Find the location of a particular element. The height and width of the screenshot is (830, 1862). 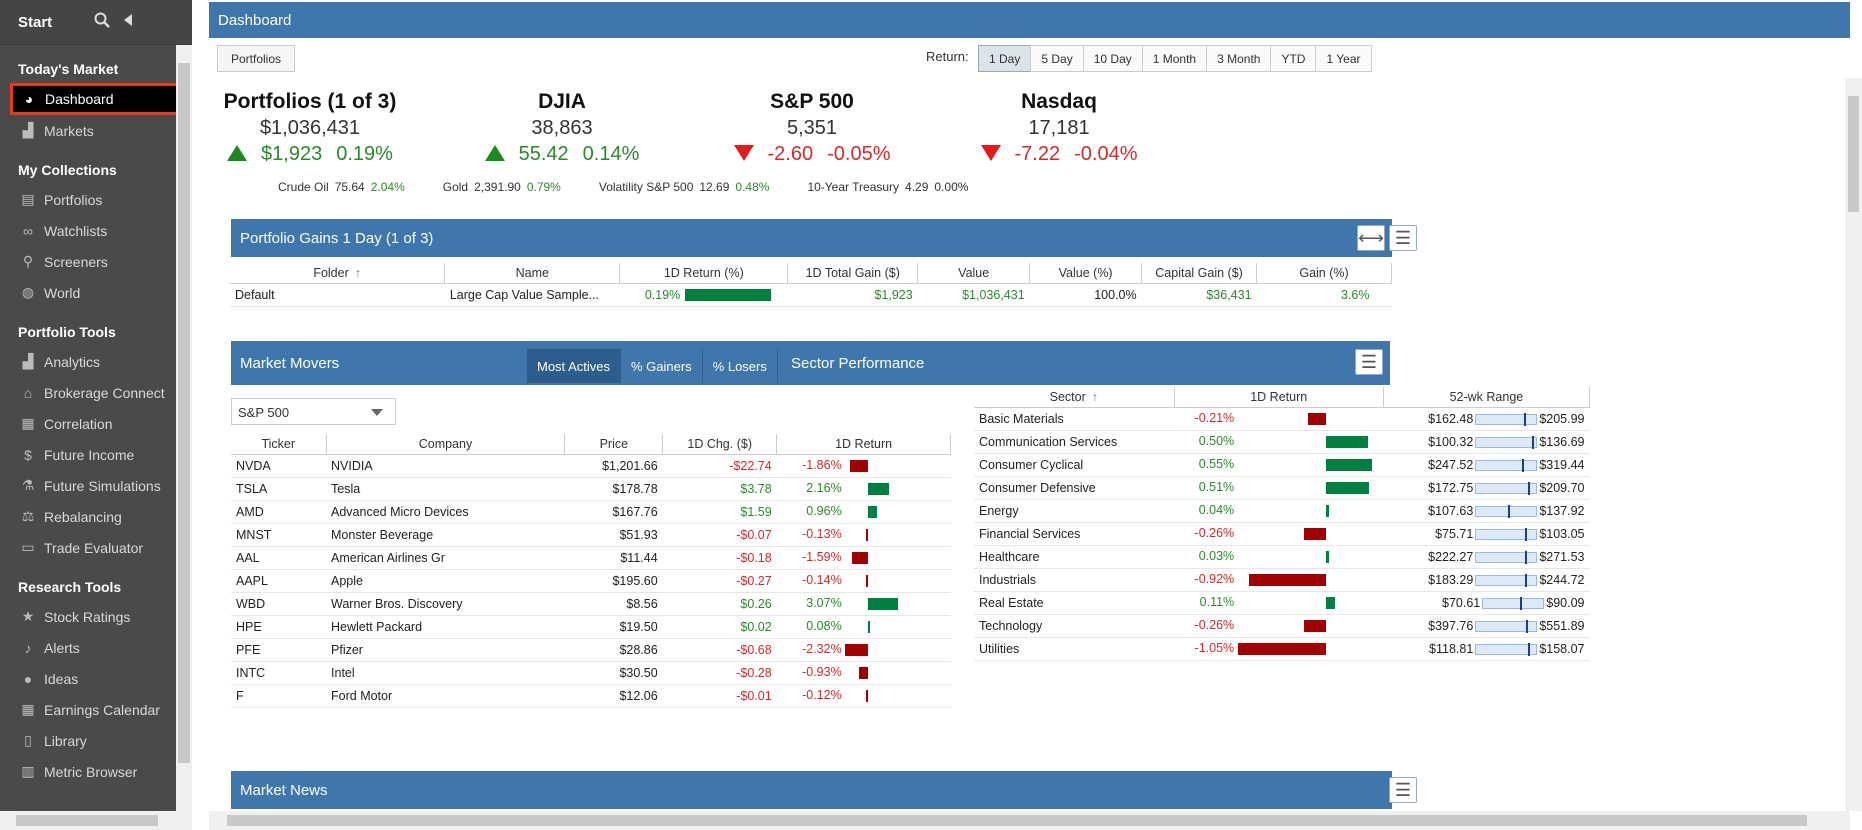

table-row: WBD Warner Bros. Discovery $8.56 $0.26 3.07% is located at coordinates (591, 604).